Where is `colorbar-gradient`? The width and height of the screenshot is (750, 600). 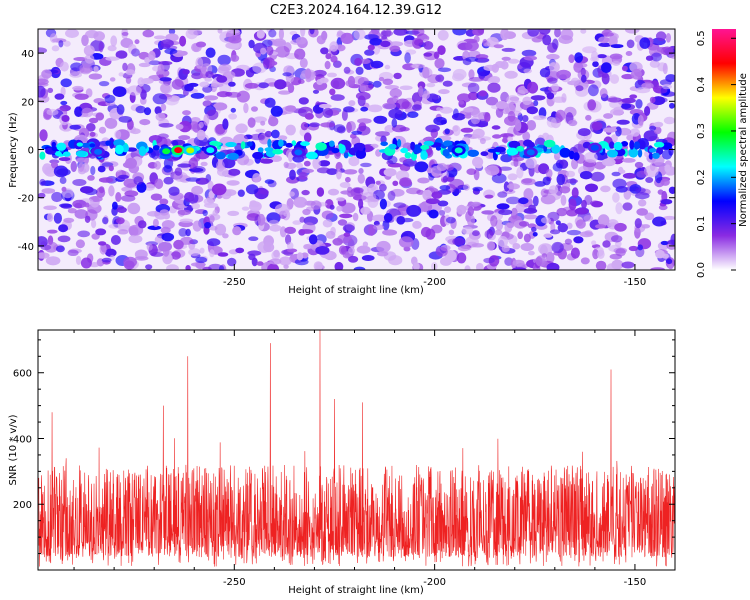 colorbar-gradient is located at coordinates (724, 149).